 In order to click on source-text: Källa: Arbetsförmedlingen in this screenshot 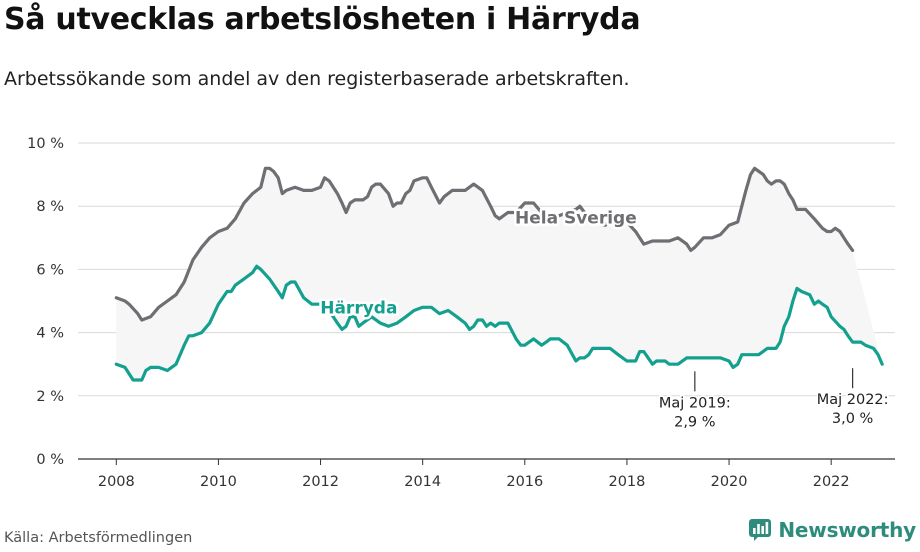, I will do `click(98, 538)`.